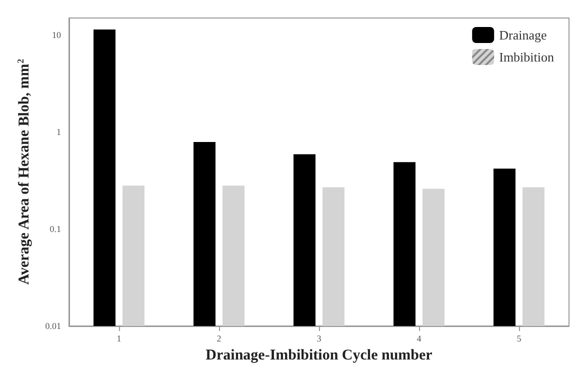 This screenshot has height=376, width=587. I want to click on y-axis-title: Average Area of Hexane Blob, mm2, so click(24, 171).